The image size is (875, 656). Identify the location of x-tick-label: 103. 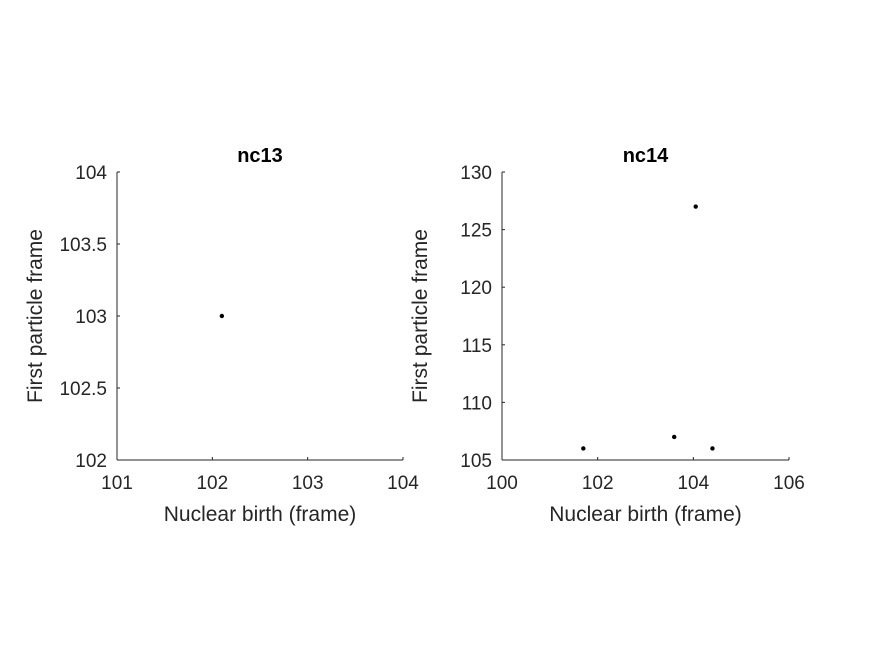
(308, 483).